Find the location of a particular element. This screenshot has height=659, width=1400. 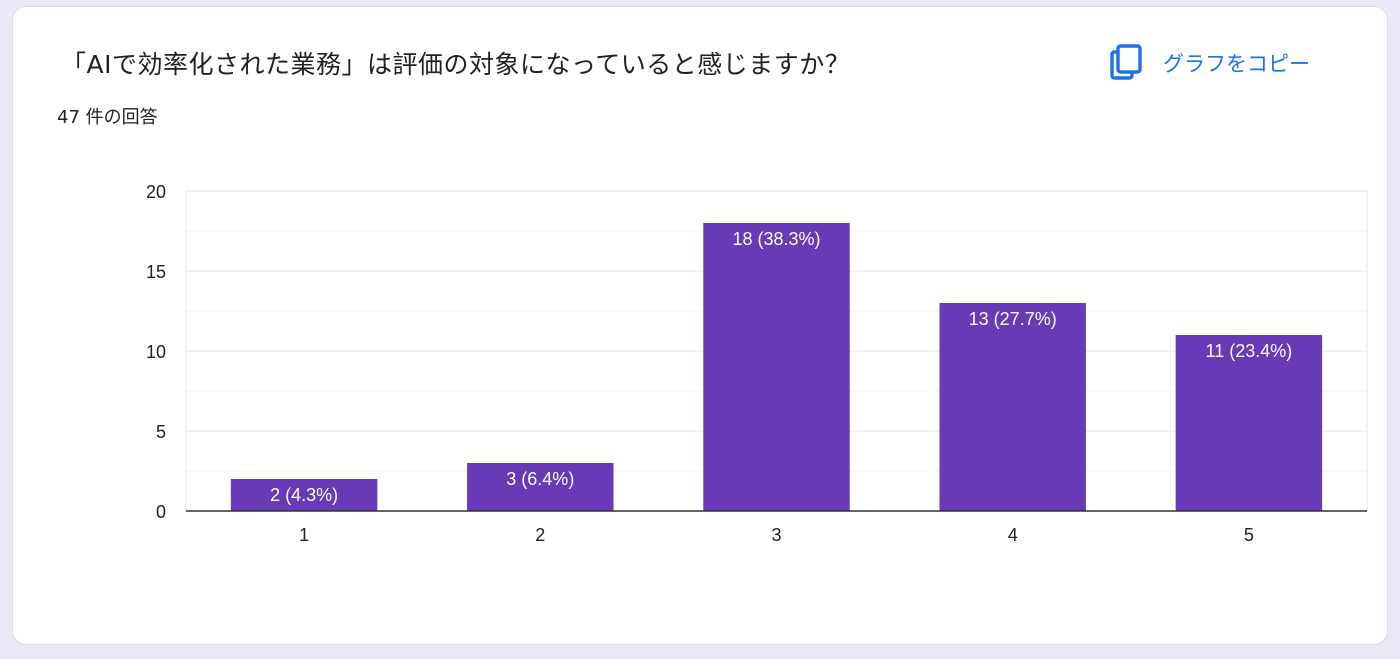

y-tick-label: 10 is located at coordinates (156, 352).